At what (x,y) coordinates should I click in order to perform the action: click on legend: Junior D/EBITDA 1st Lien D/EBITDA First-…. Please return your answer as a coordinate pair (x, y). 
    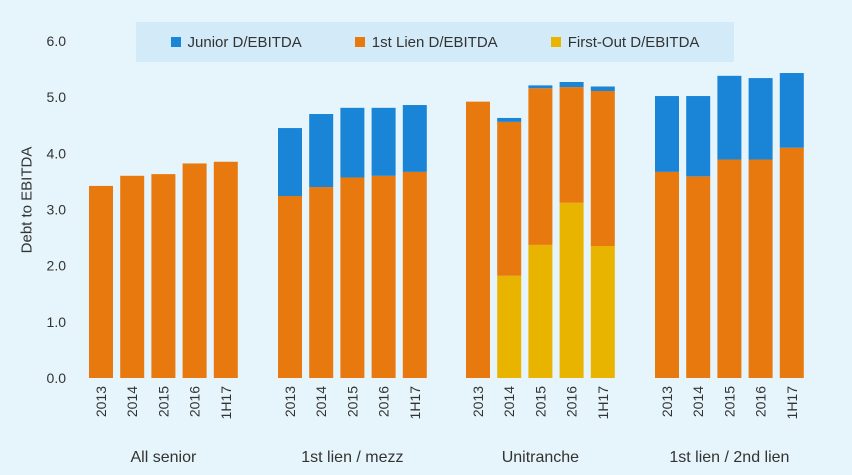
    Looking at the image, I should click on (435, 42).